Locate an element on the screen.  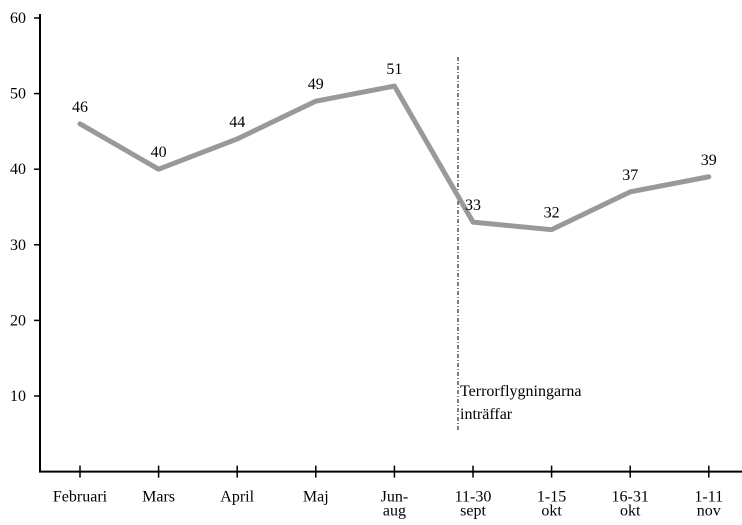
x-tick-label: Jun-aug is located at coordinates (395, 504).